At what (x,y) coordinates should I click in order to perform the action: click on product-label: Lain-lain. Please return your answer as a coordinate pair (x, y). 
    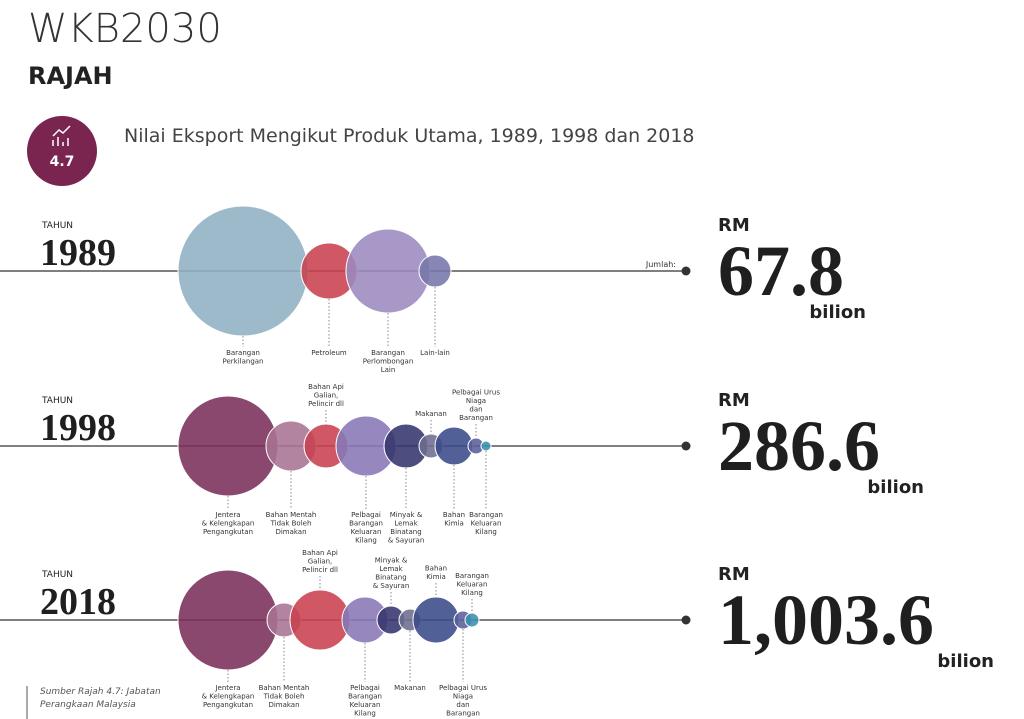
    Looking at the image, I should click on (435, 353).